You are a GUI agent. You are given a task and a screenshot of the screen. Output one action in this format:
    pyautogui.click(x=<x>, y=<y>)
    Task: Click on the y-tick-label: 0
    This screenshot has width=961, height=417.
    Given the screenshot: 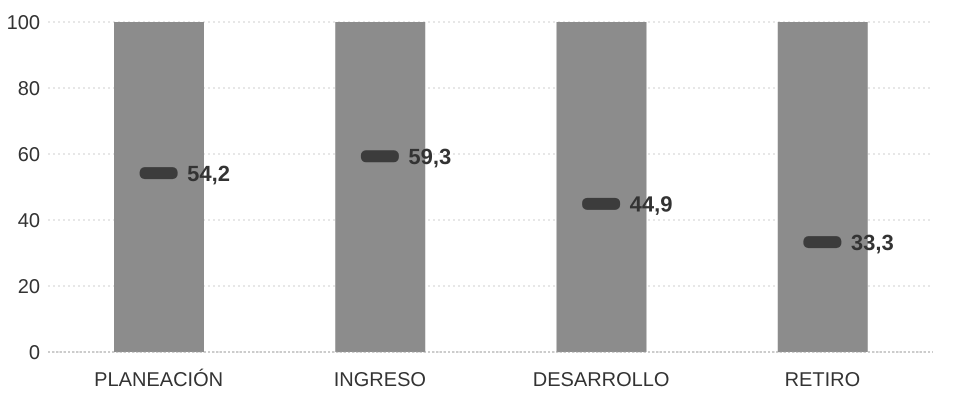 What is the action you would take?
    pyautogui.click(x=34, y=353)
    